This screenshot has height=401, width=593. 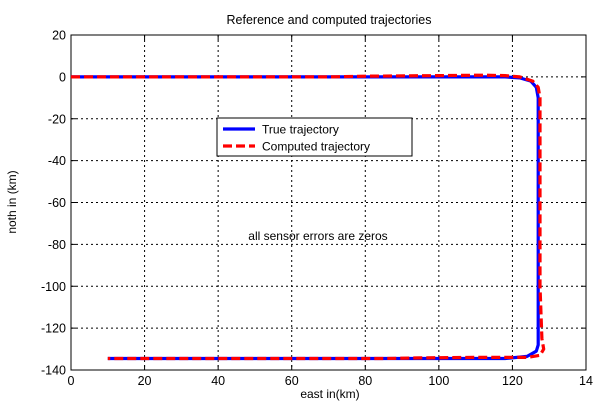 What do you see at coordinates (438, 381) in the screenshot?
I see `x-tick-label: 100` at bounding box center [438, 381].